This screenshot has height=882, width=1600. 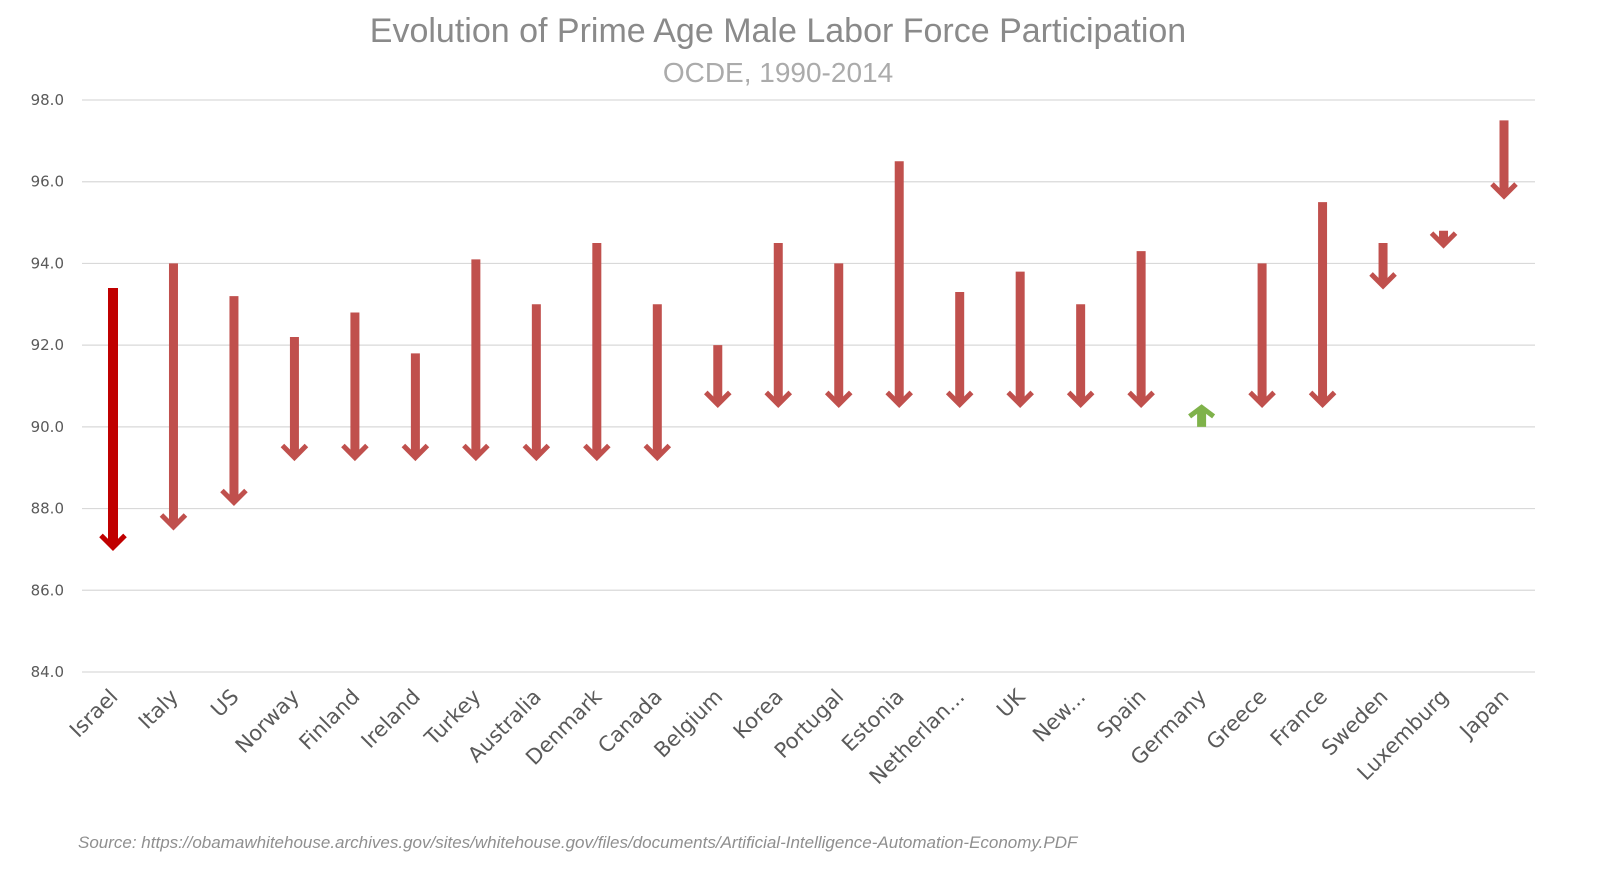 I want to click on x-tick-label: Japan, so click(x=1484, y=715).